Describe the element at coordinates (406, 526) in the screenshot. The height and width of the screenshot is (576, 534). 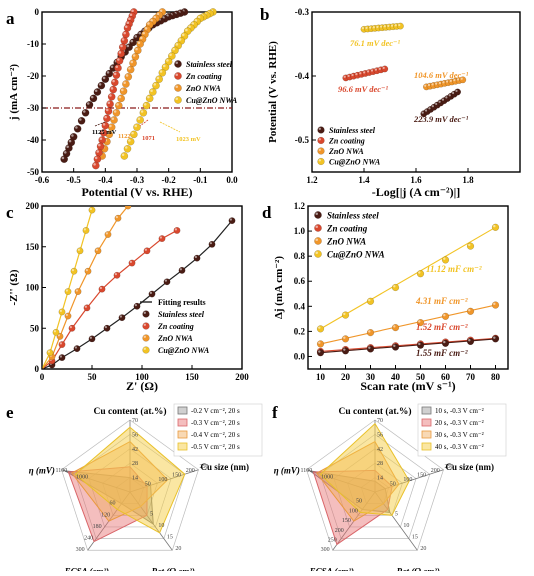
I see `radar-tick: 10` at that location.